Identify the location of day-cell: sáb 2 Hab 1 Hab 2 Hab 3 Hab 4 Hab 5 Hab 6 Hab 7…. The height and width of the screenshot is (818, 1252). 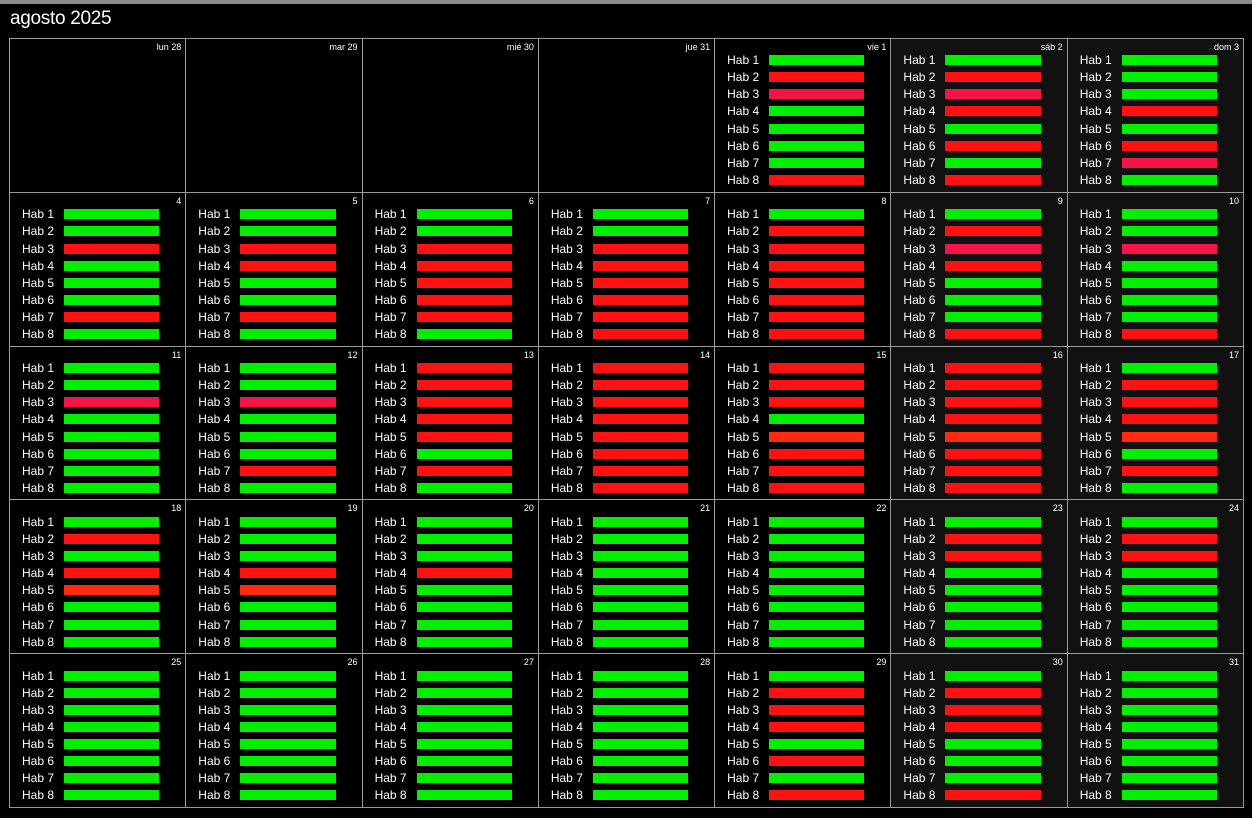
(979, 116).